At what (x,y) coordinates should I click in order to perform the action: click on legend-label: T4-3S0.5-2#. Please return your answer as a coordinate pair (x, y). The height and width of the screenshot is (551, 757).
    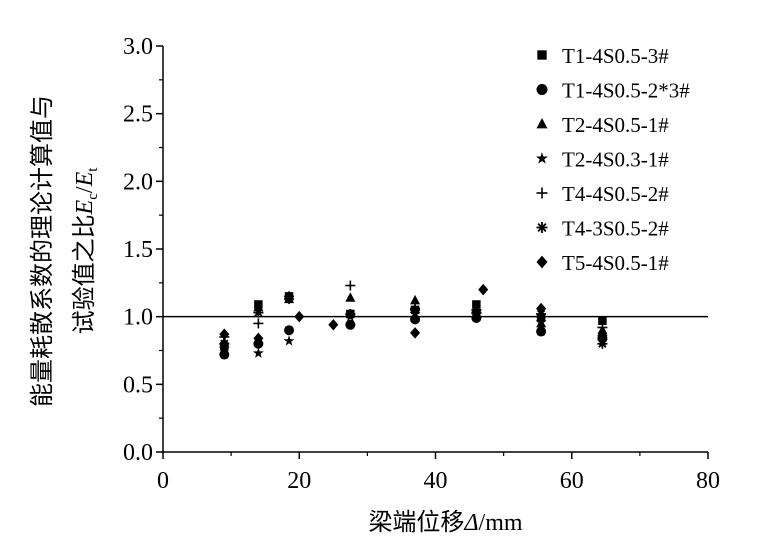
    Looking at the image, I should click on (615, 229).